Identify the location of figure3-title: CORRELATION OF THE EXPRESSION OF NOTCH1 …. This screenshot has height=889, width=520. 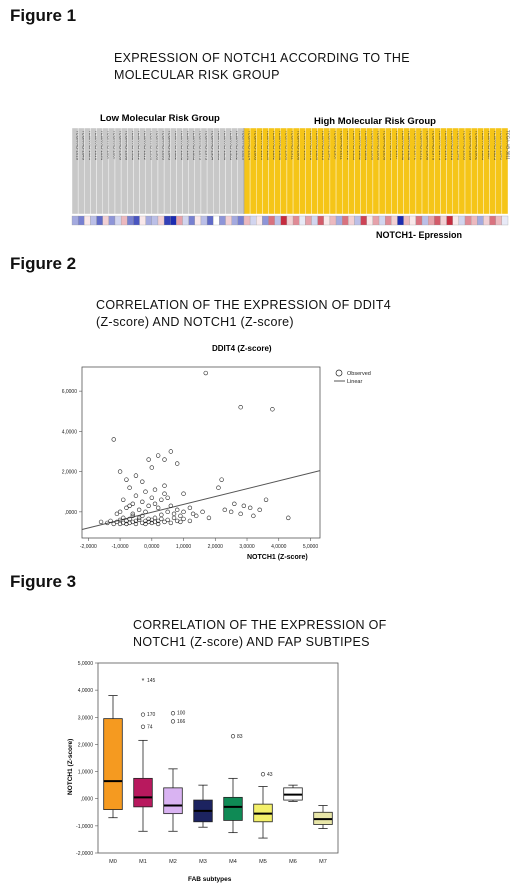
(260, 634).